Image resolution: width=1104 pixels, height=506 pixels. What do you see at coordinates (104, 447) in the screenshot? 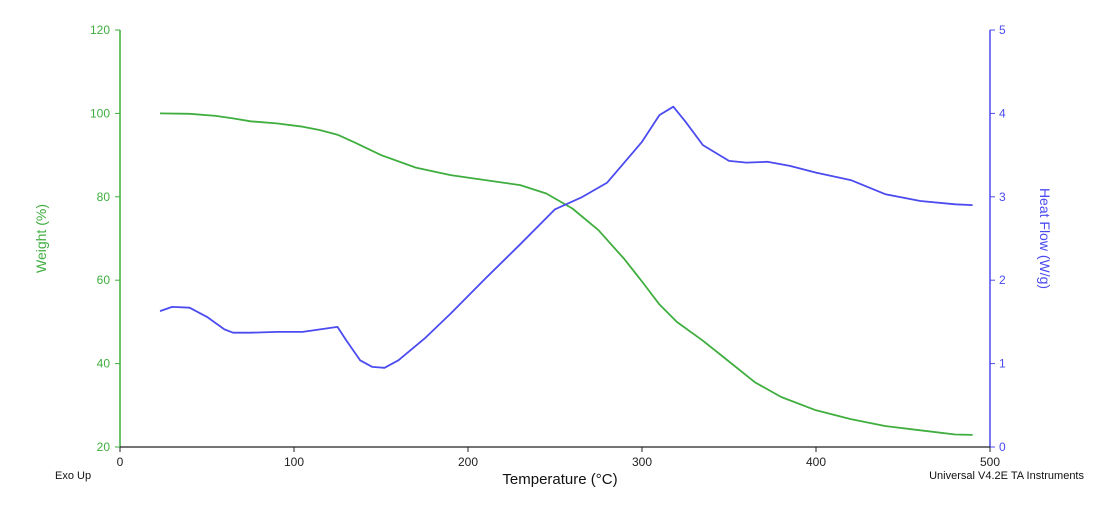
I see `left-tick-label: 20` at bounding box center [104, 447].